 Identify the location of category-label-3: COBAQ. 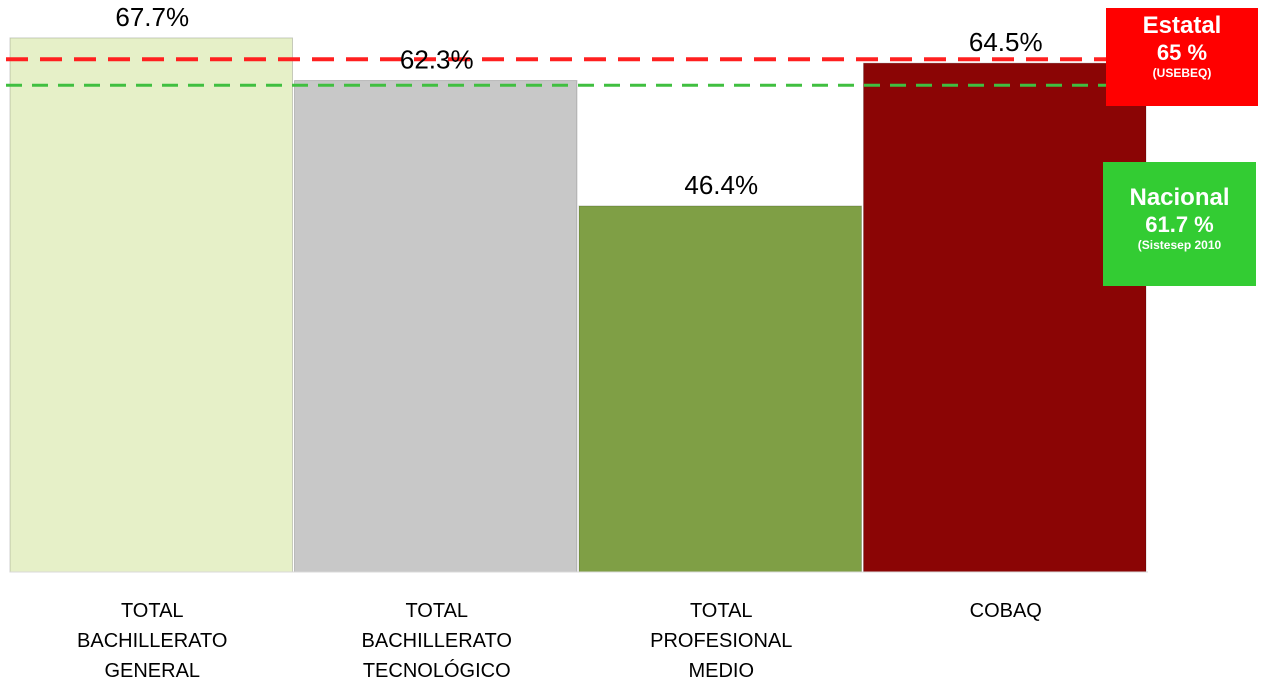
(1006, 611).